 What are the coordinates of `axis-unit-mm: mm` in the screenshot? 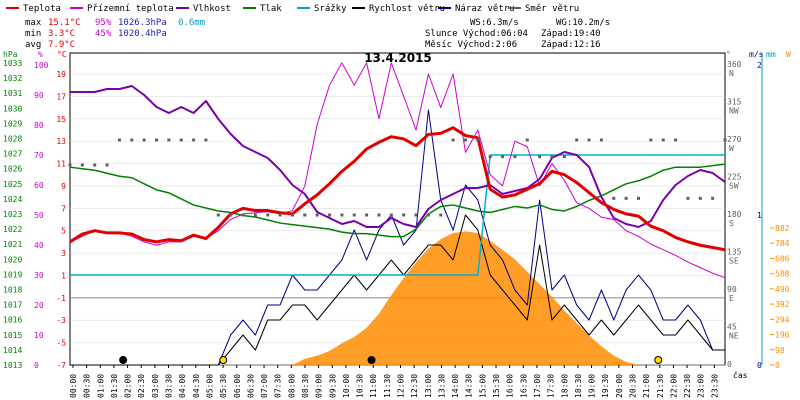 It's located at (771, 54).